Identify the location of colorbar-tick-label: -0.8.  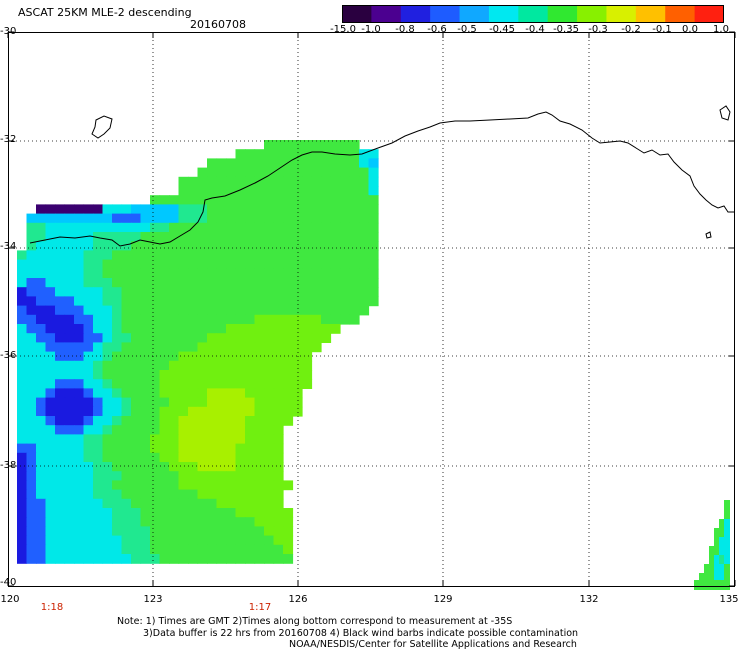
(405, 29).